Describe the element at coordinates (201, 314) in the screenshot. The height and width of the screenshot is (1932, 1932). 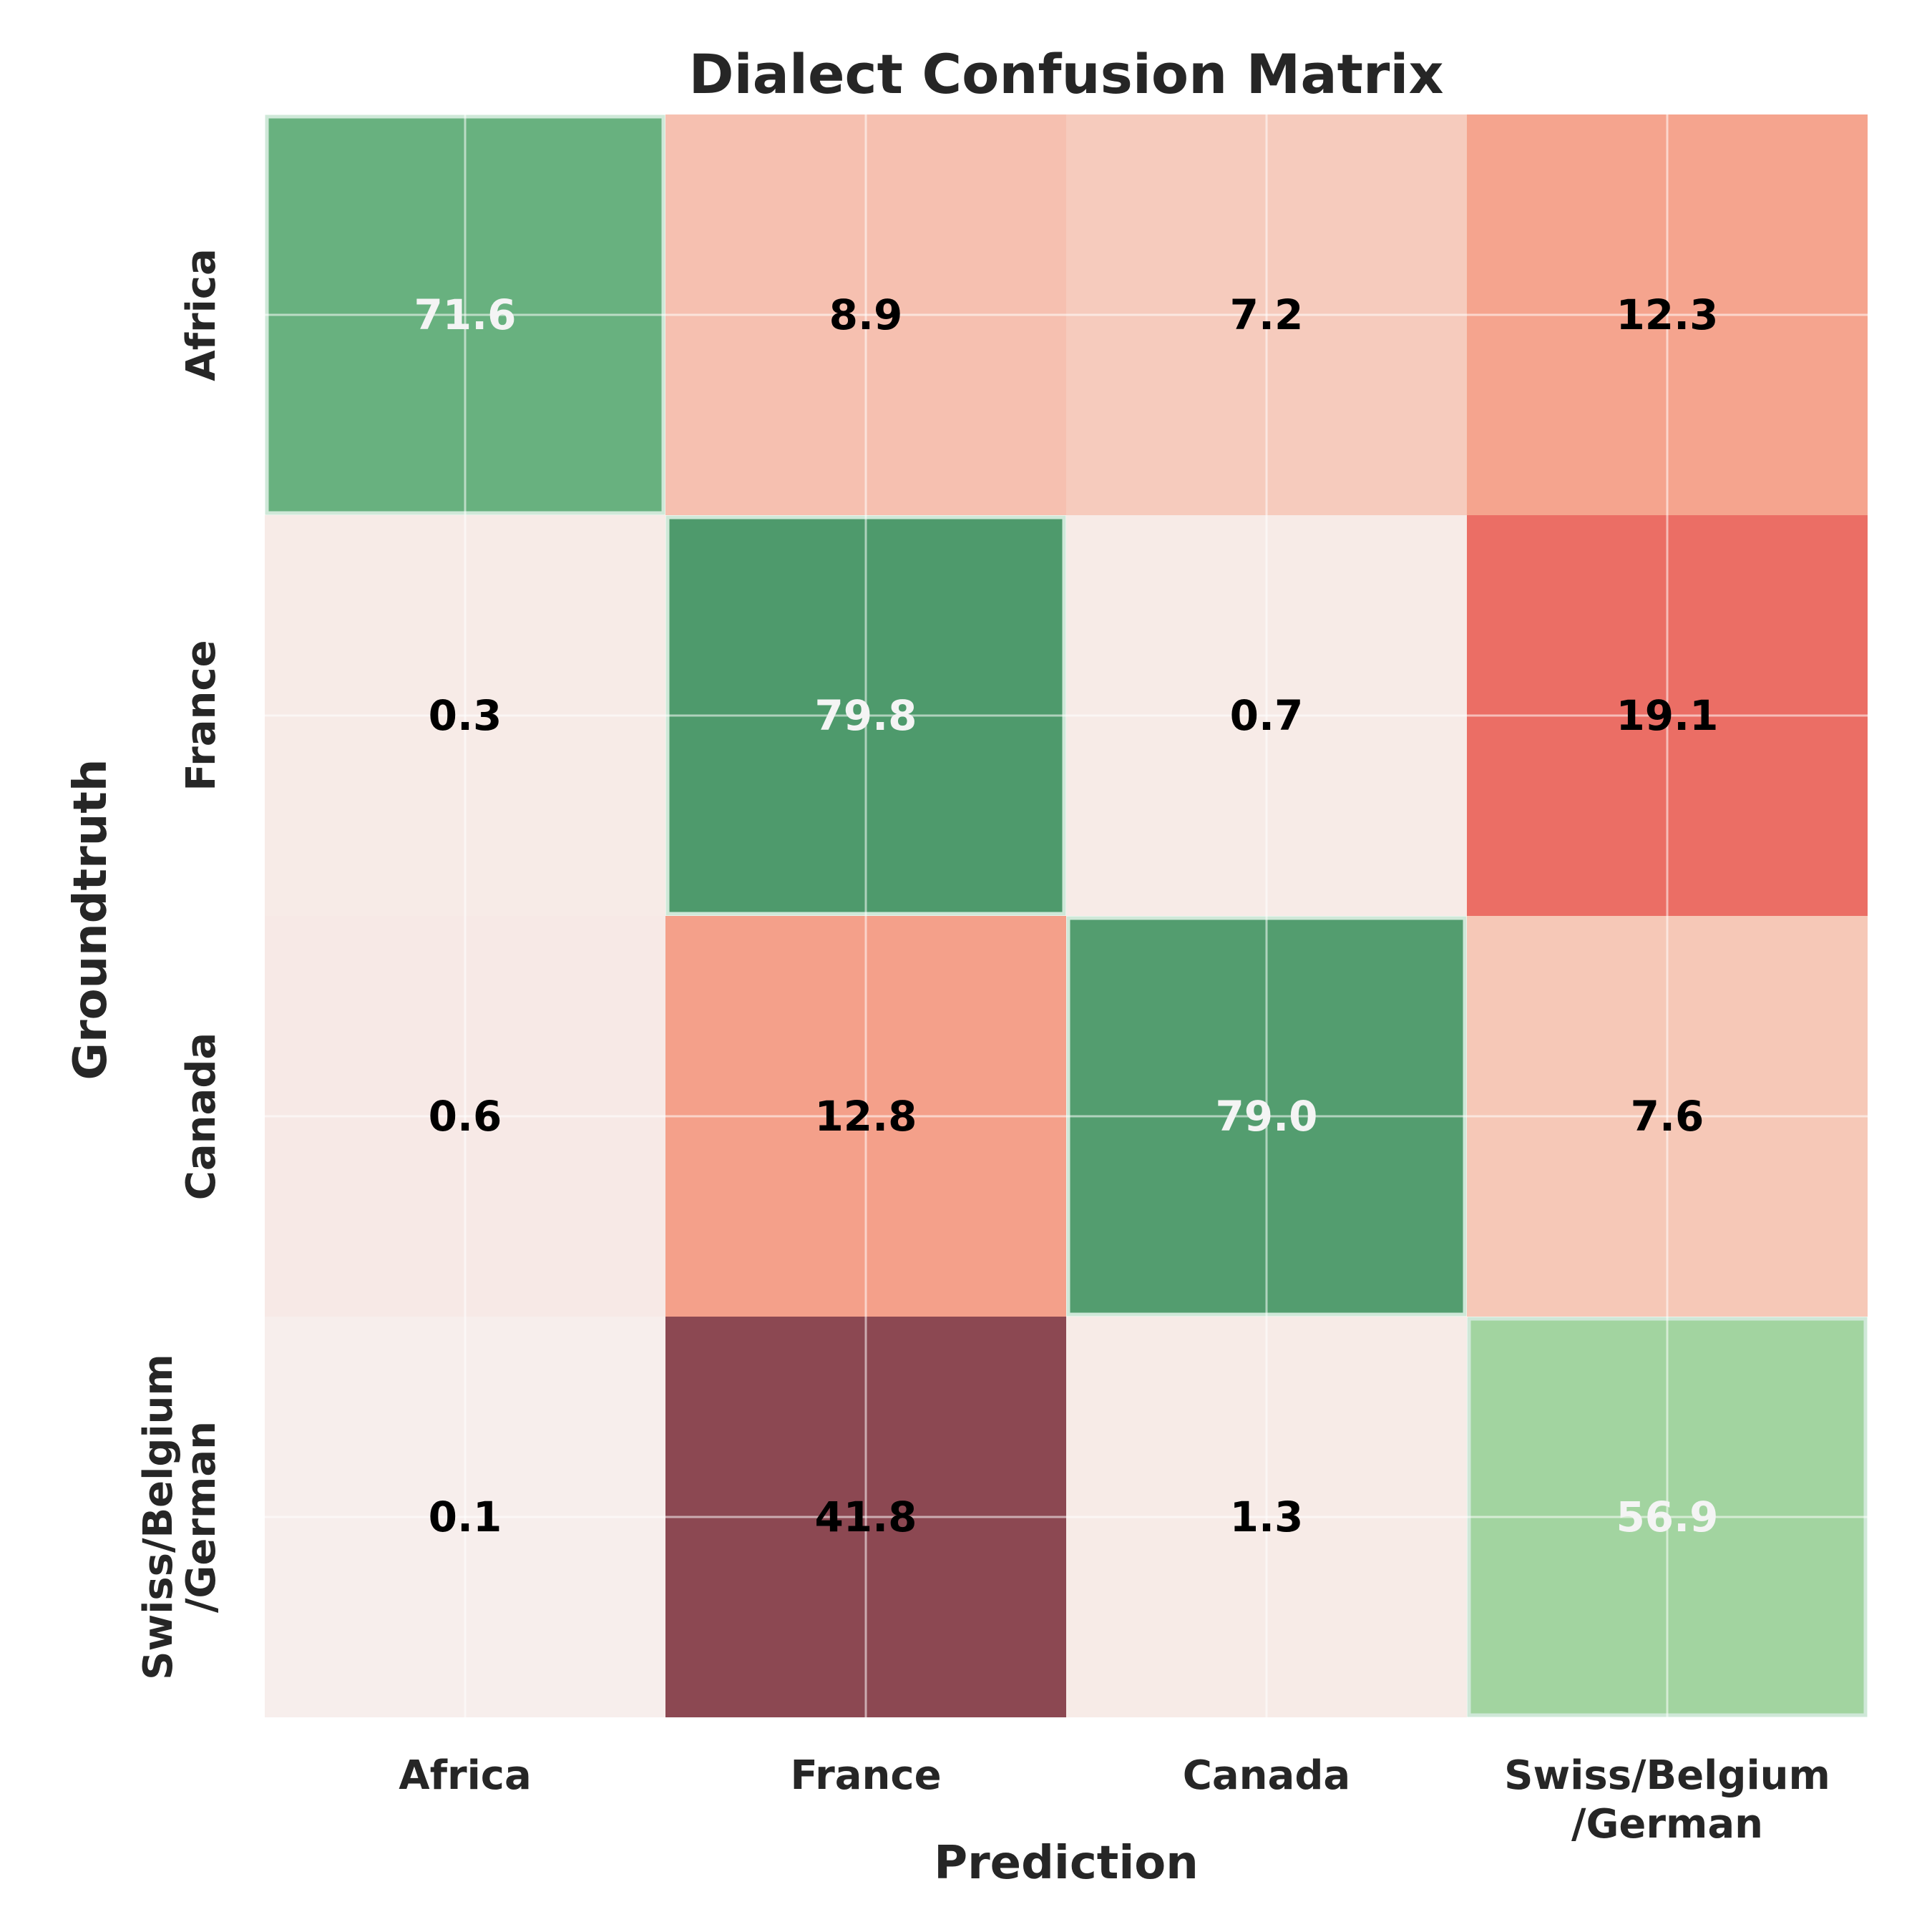
I see `y-tick-africa: Africa` at that location.